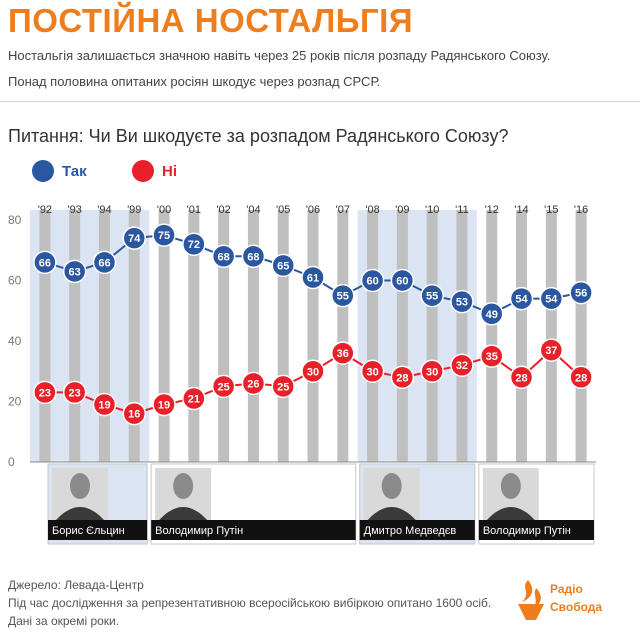 Image resolution: width=640 pixels, height=640 pixels. I want to click on data-label-0-13: 55, so click(432, 297).